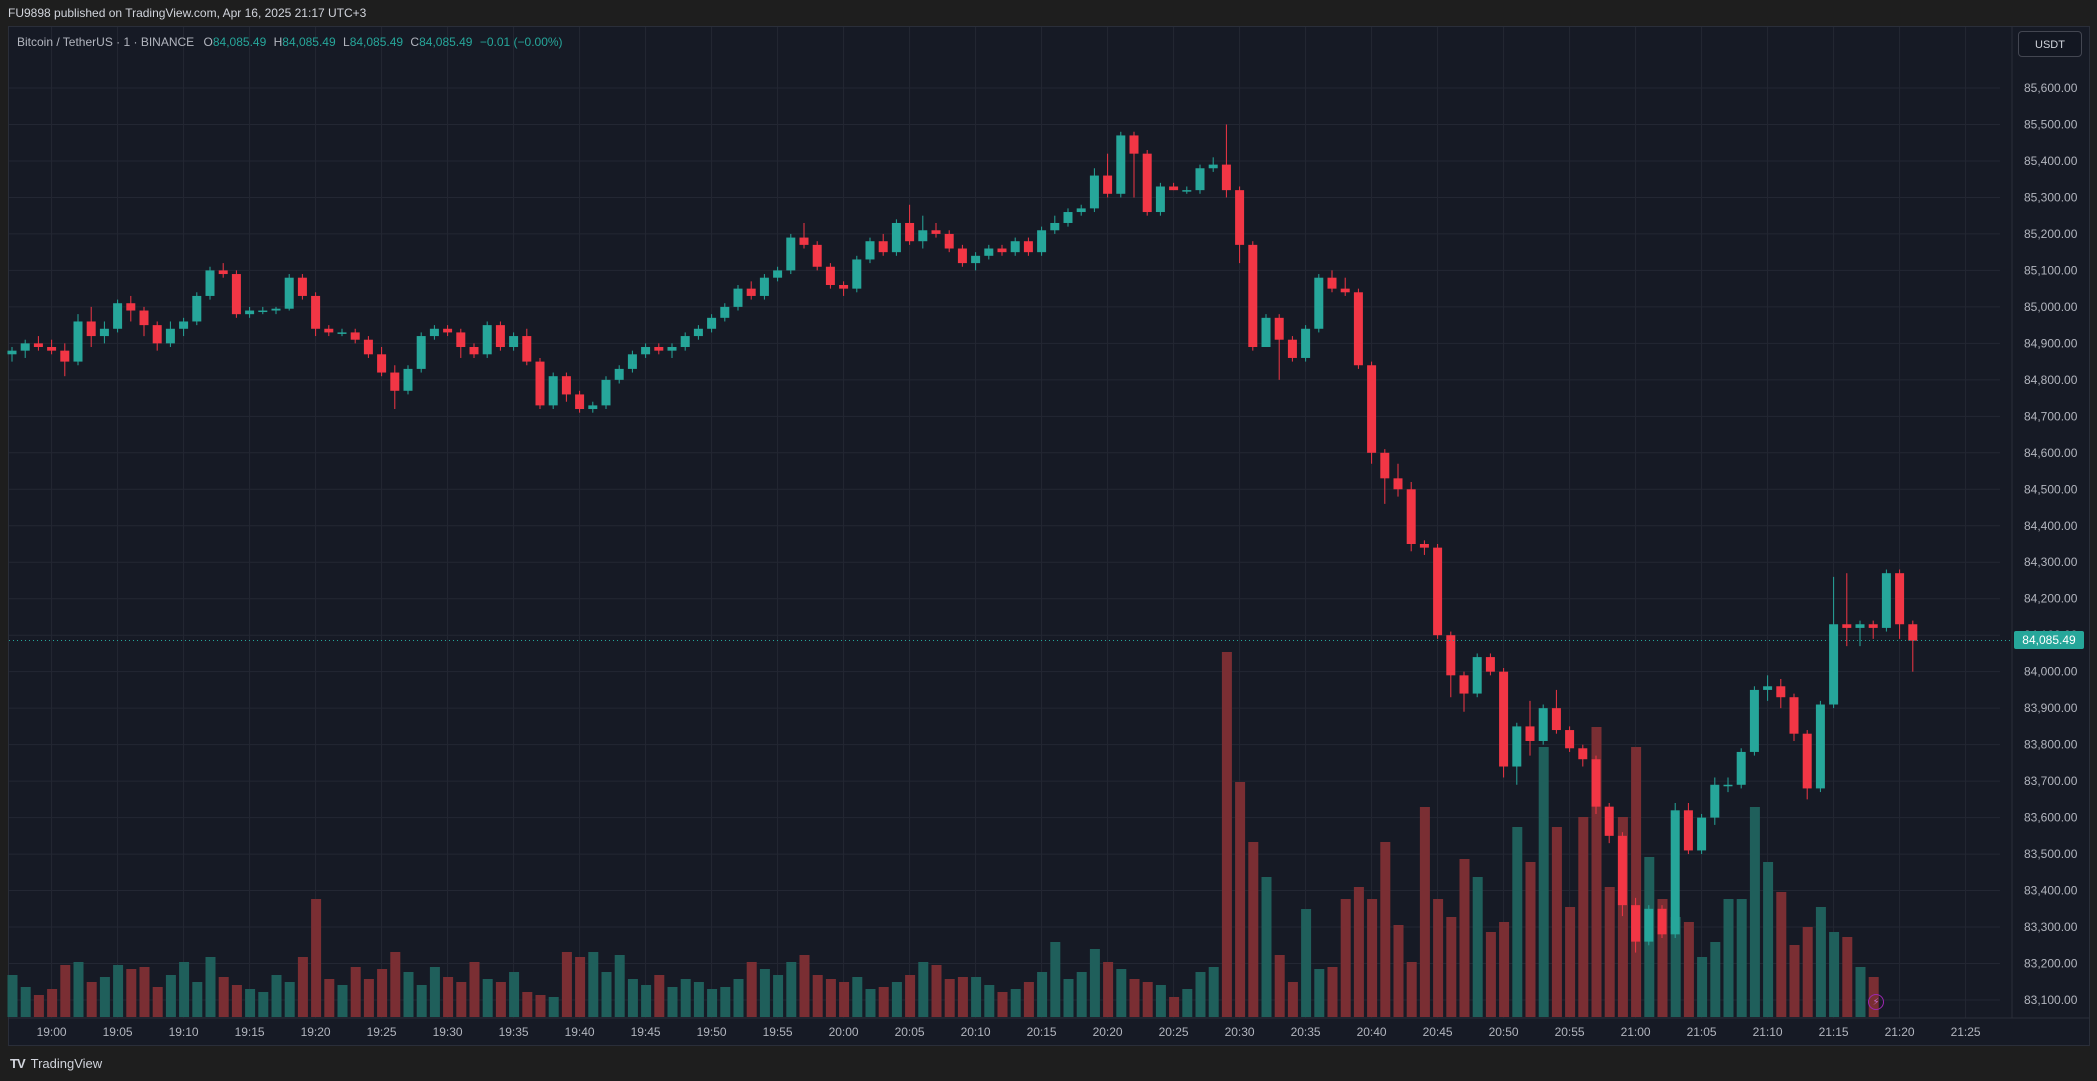 This screenshot has height=1081, width=2097. I want to click on lightning-icon: ⚡, so click(1876, 1002).